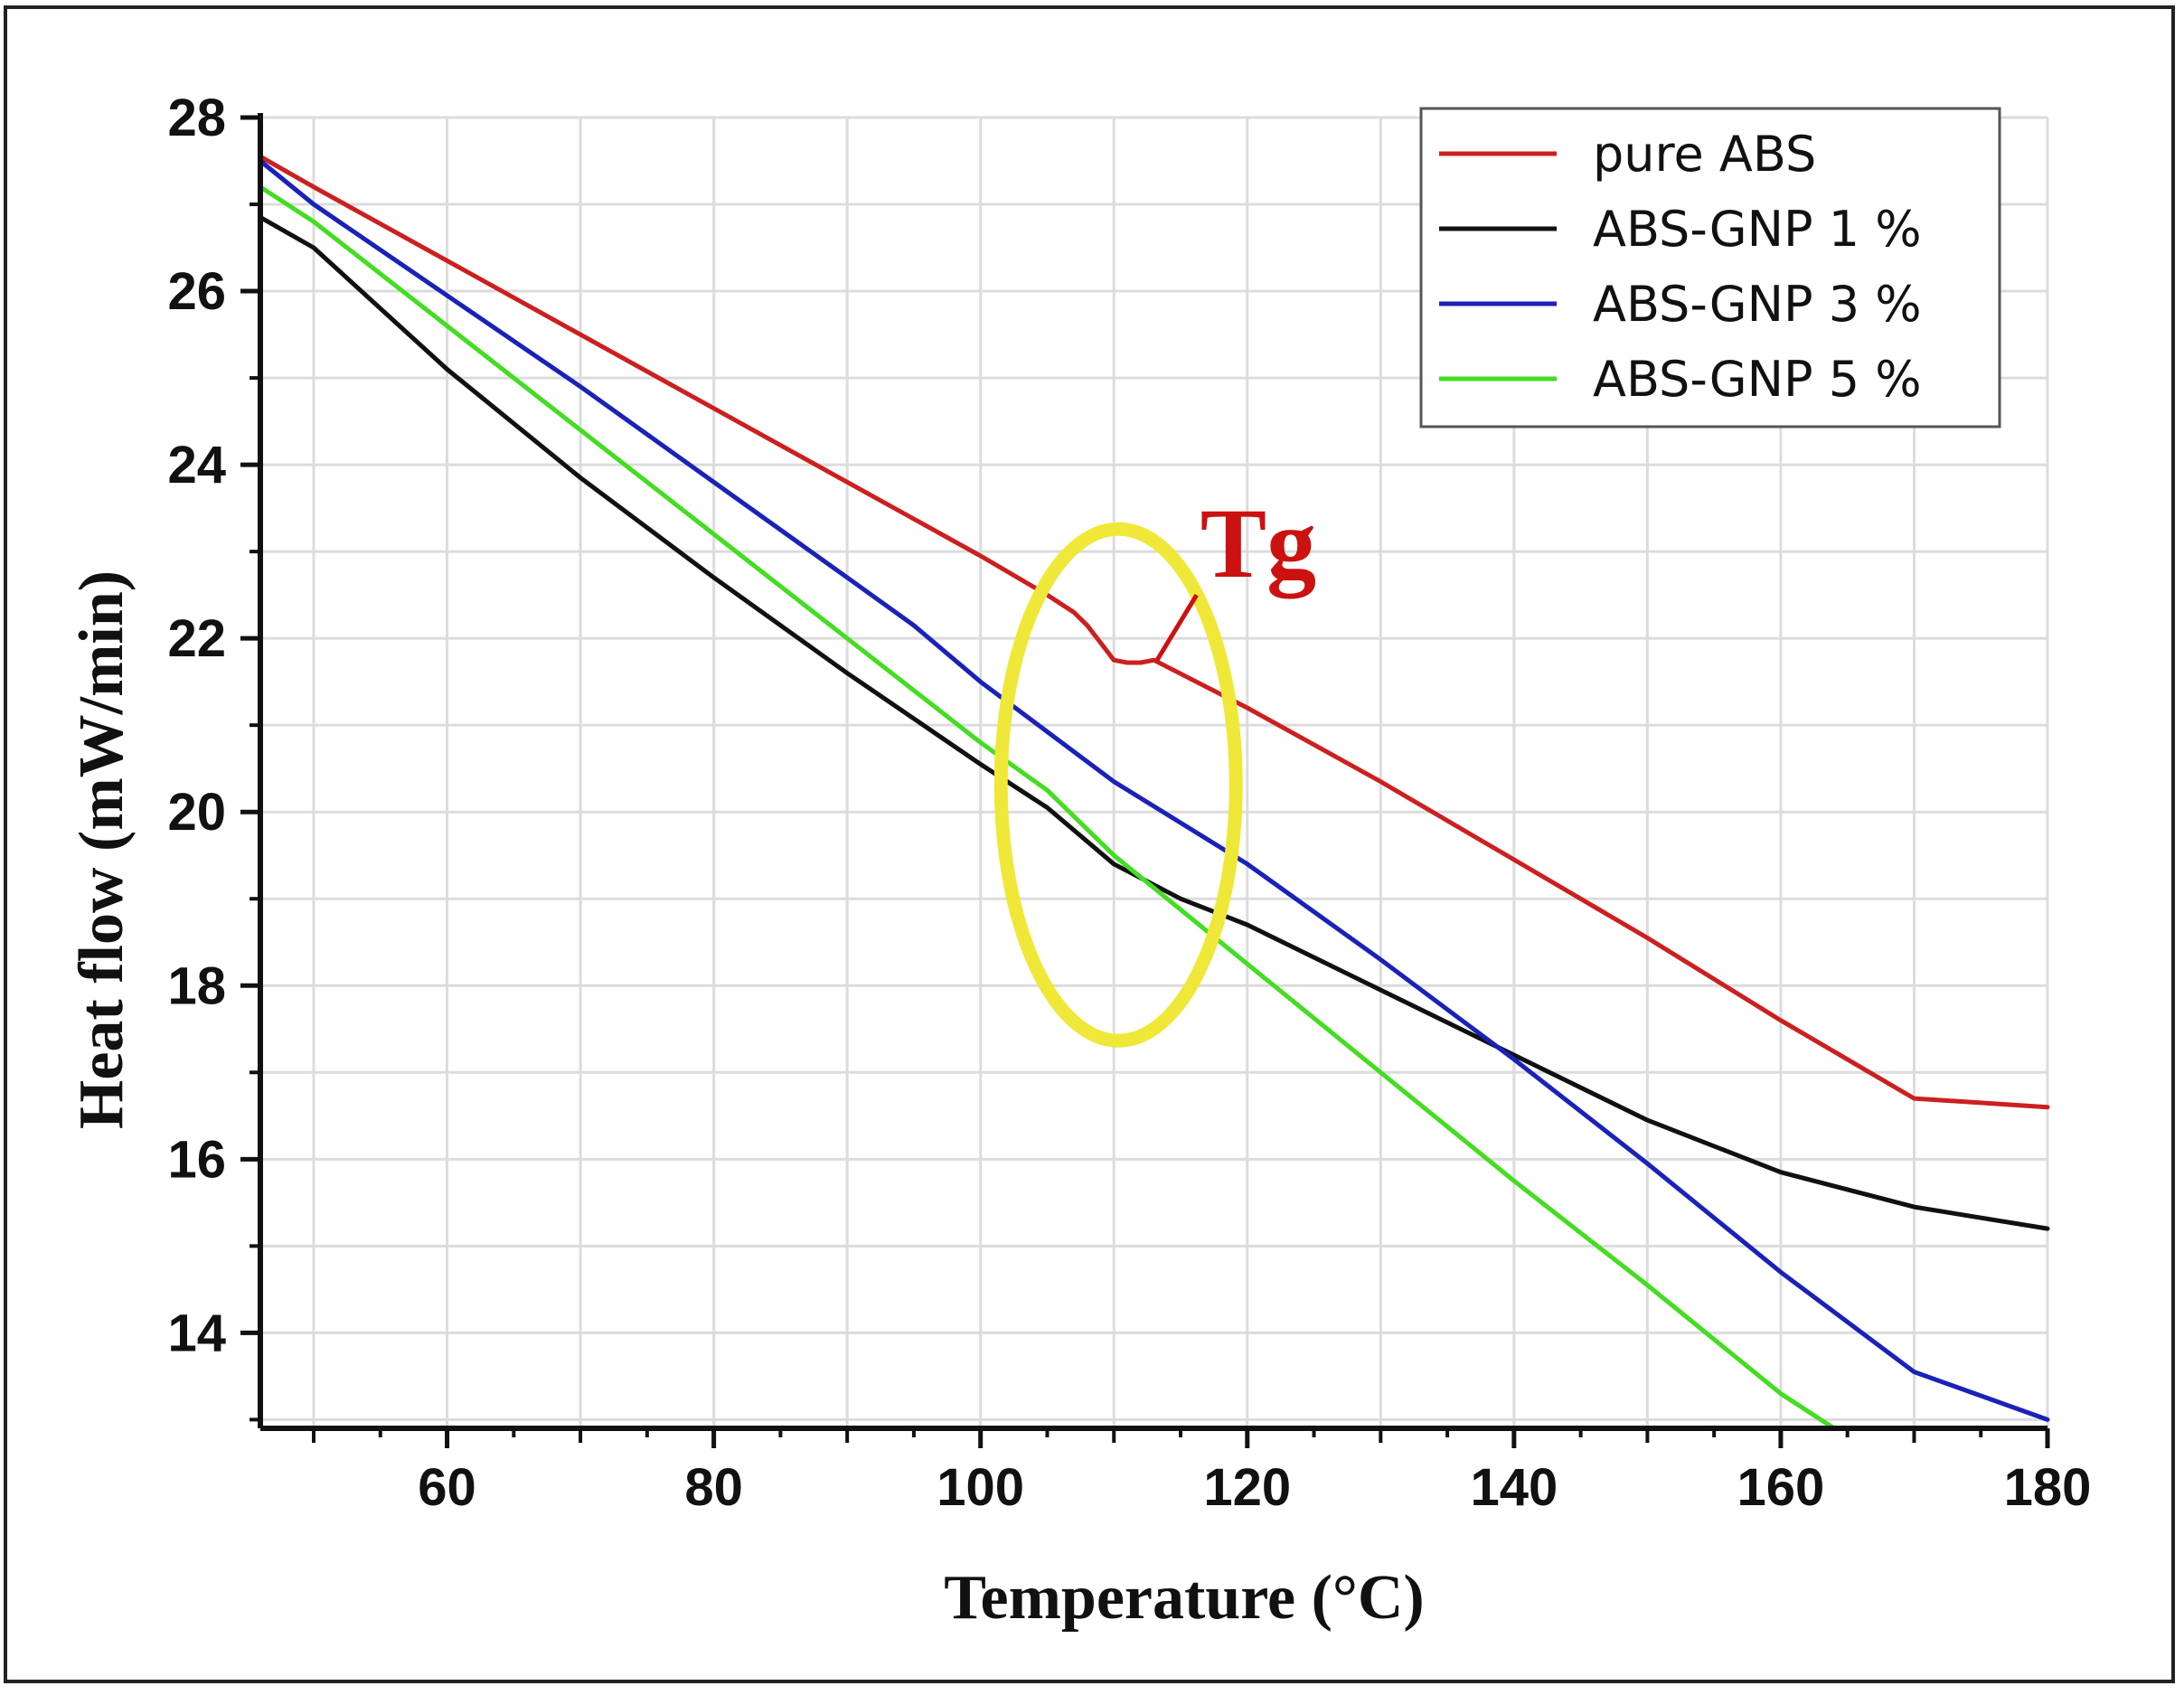  What do you see at coordinates (101, 849) in the screenshot?
I see `y-axis-title: Heat flow (mW/min)` at bounding box center [101, 849].